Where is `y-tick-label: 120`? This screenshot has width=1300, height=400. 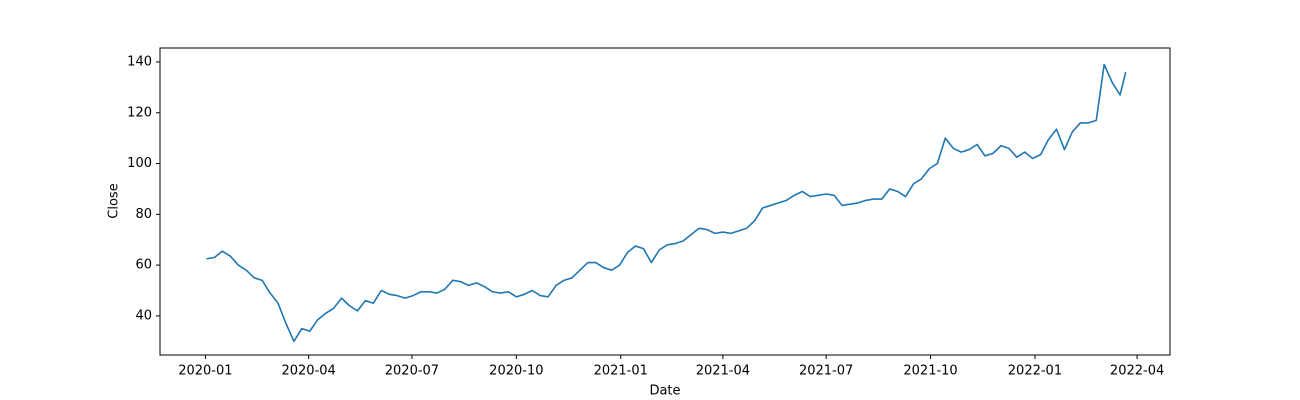
y-tick-label: 120 is located at coordinates (139, 112).